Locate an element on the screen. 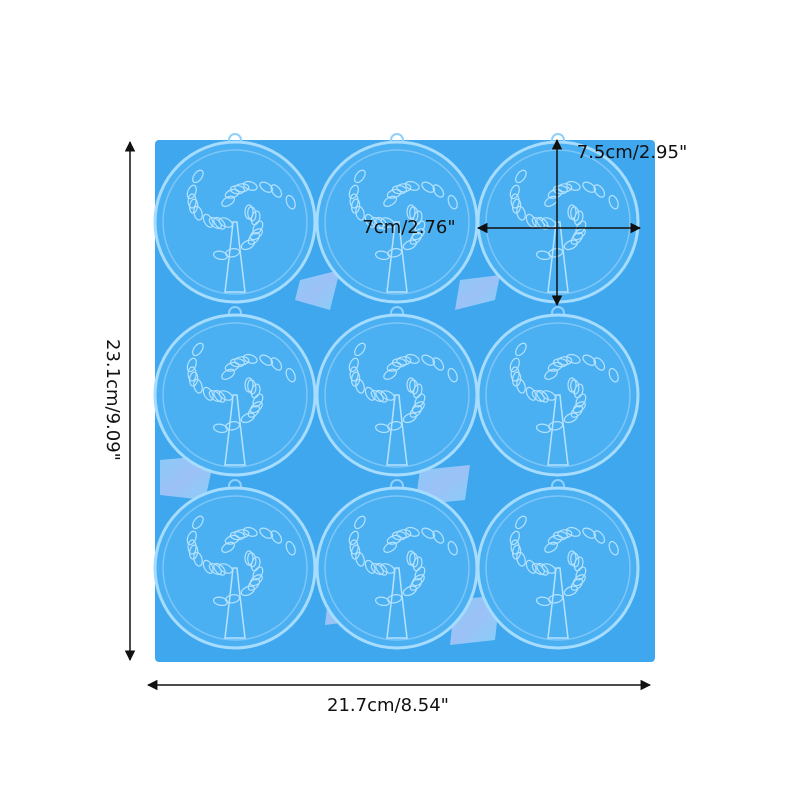 The width and height of the screenshot is (800, 800). circle-height-label: 7.5cm/2.95" is located at coordinates (632, 152).